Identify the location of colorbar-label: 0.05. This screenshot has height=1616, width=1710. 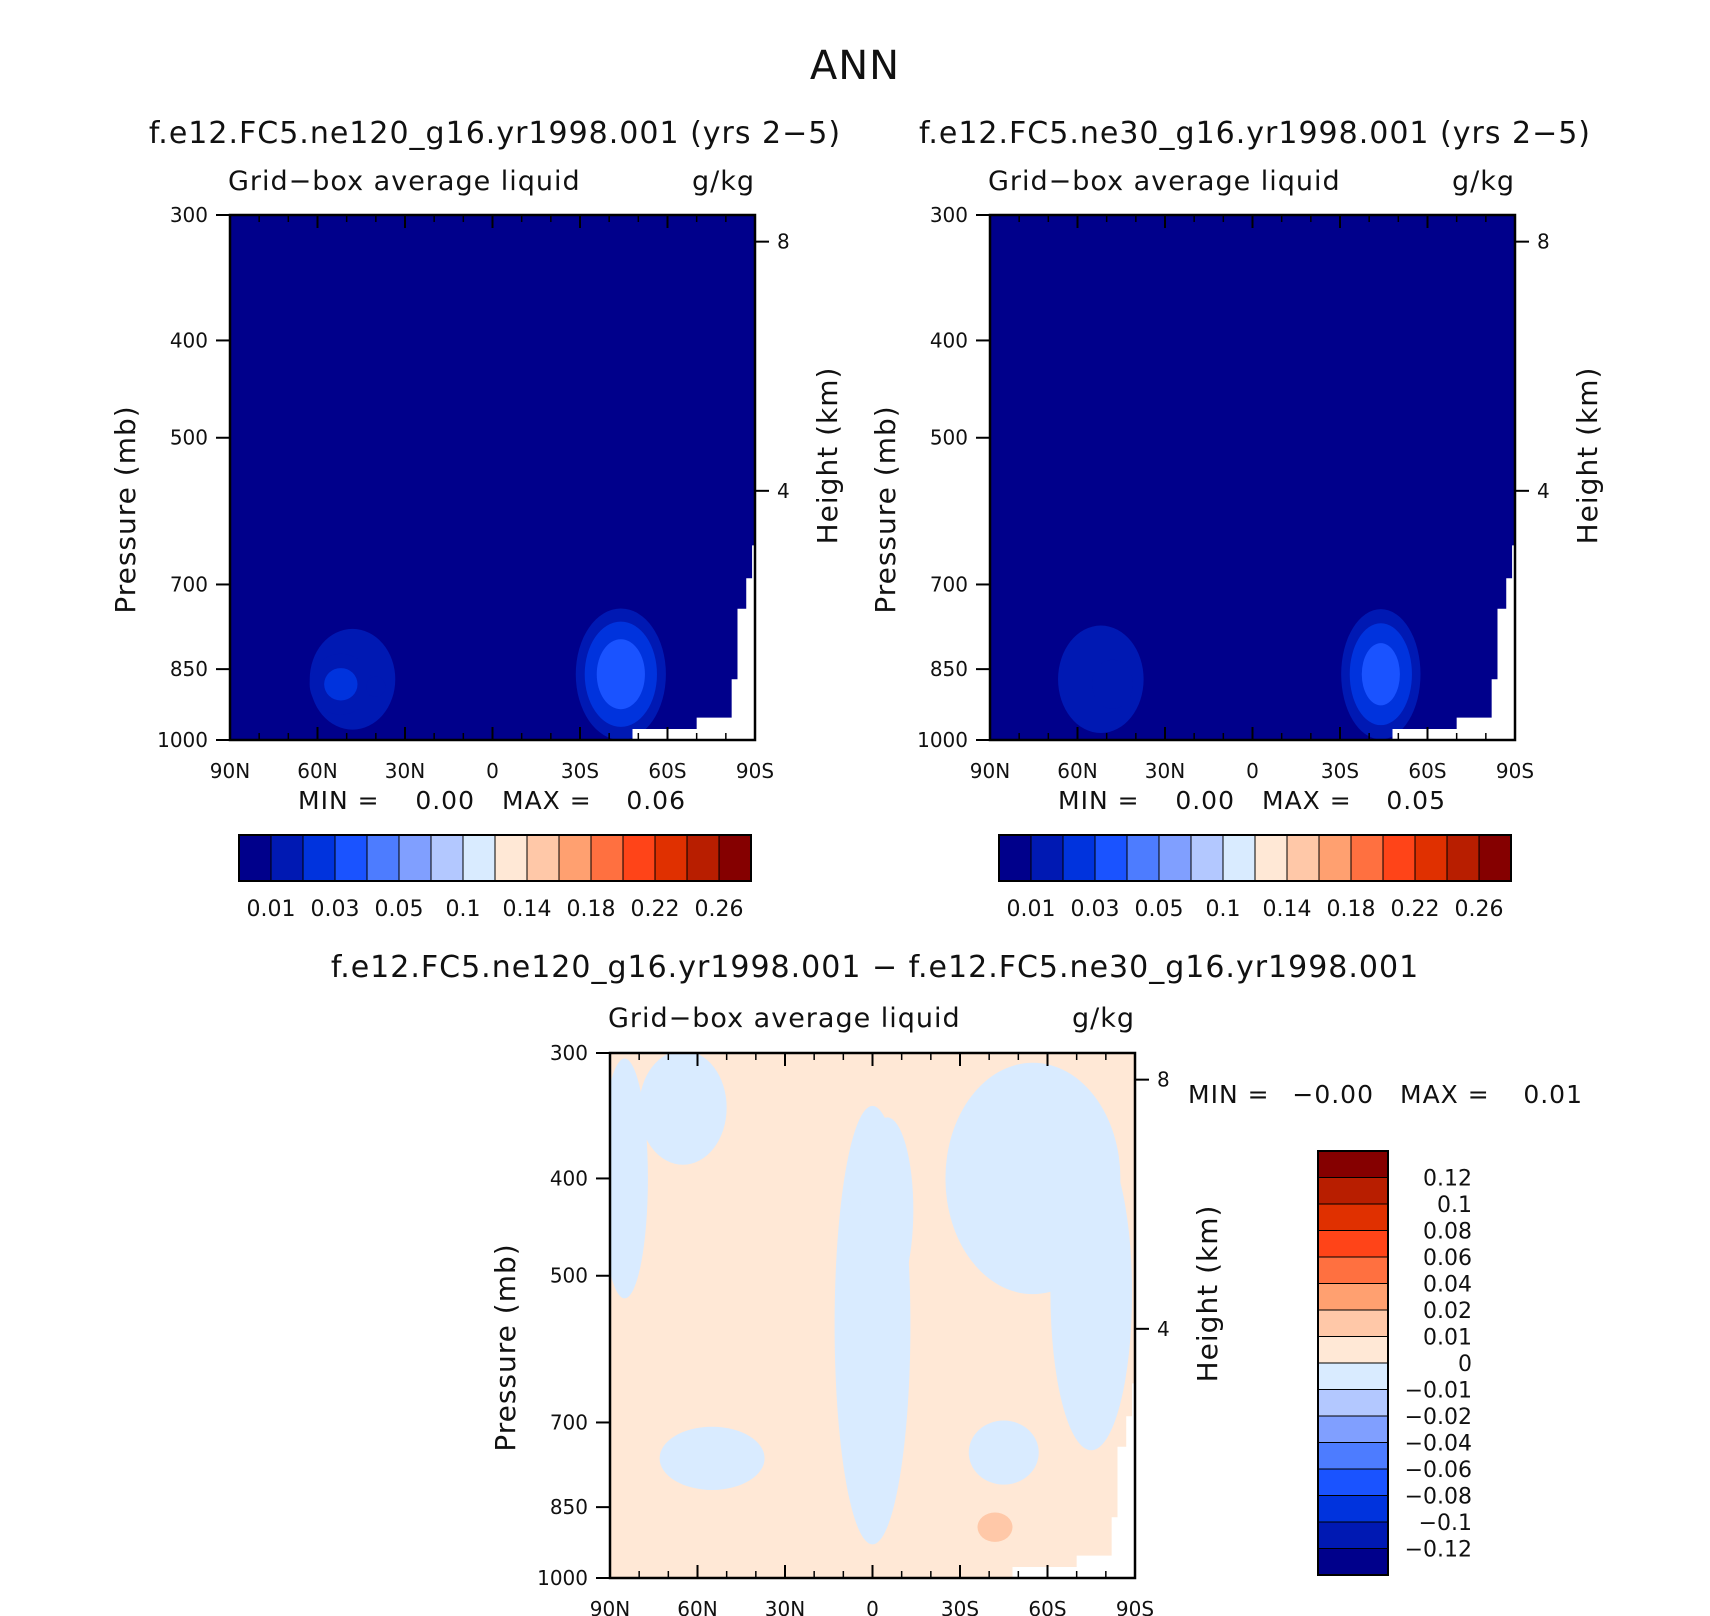
(1159, 909).